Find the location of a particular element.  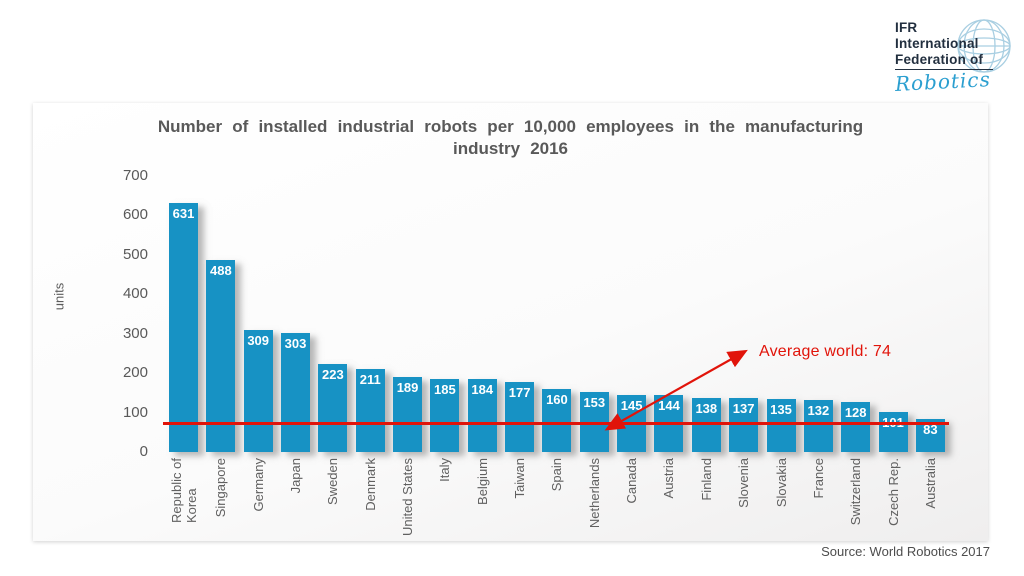

bar: 223 is located at coordinates (333, 408).